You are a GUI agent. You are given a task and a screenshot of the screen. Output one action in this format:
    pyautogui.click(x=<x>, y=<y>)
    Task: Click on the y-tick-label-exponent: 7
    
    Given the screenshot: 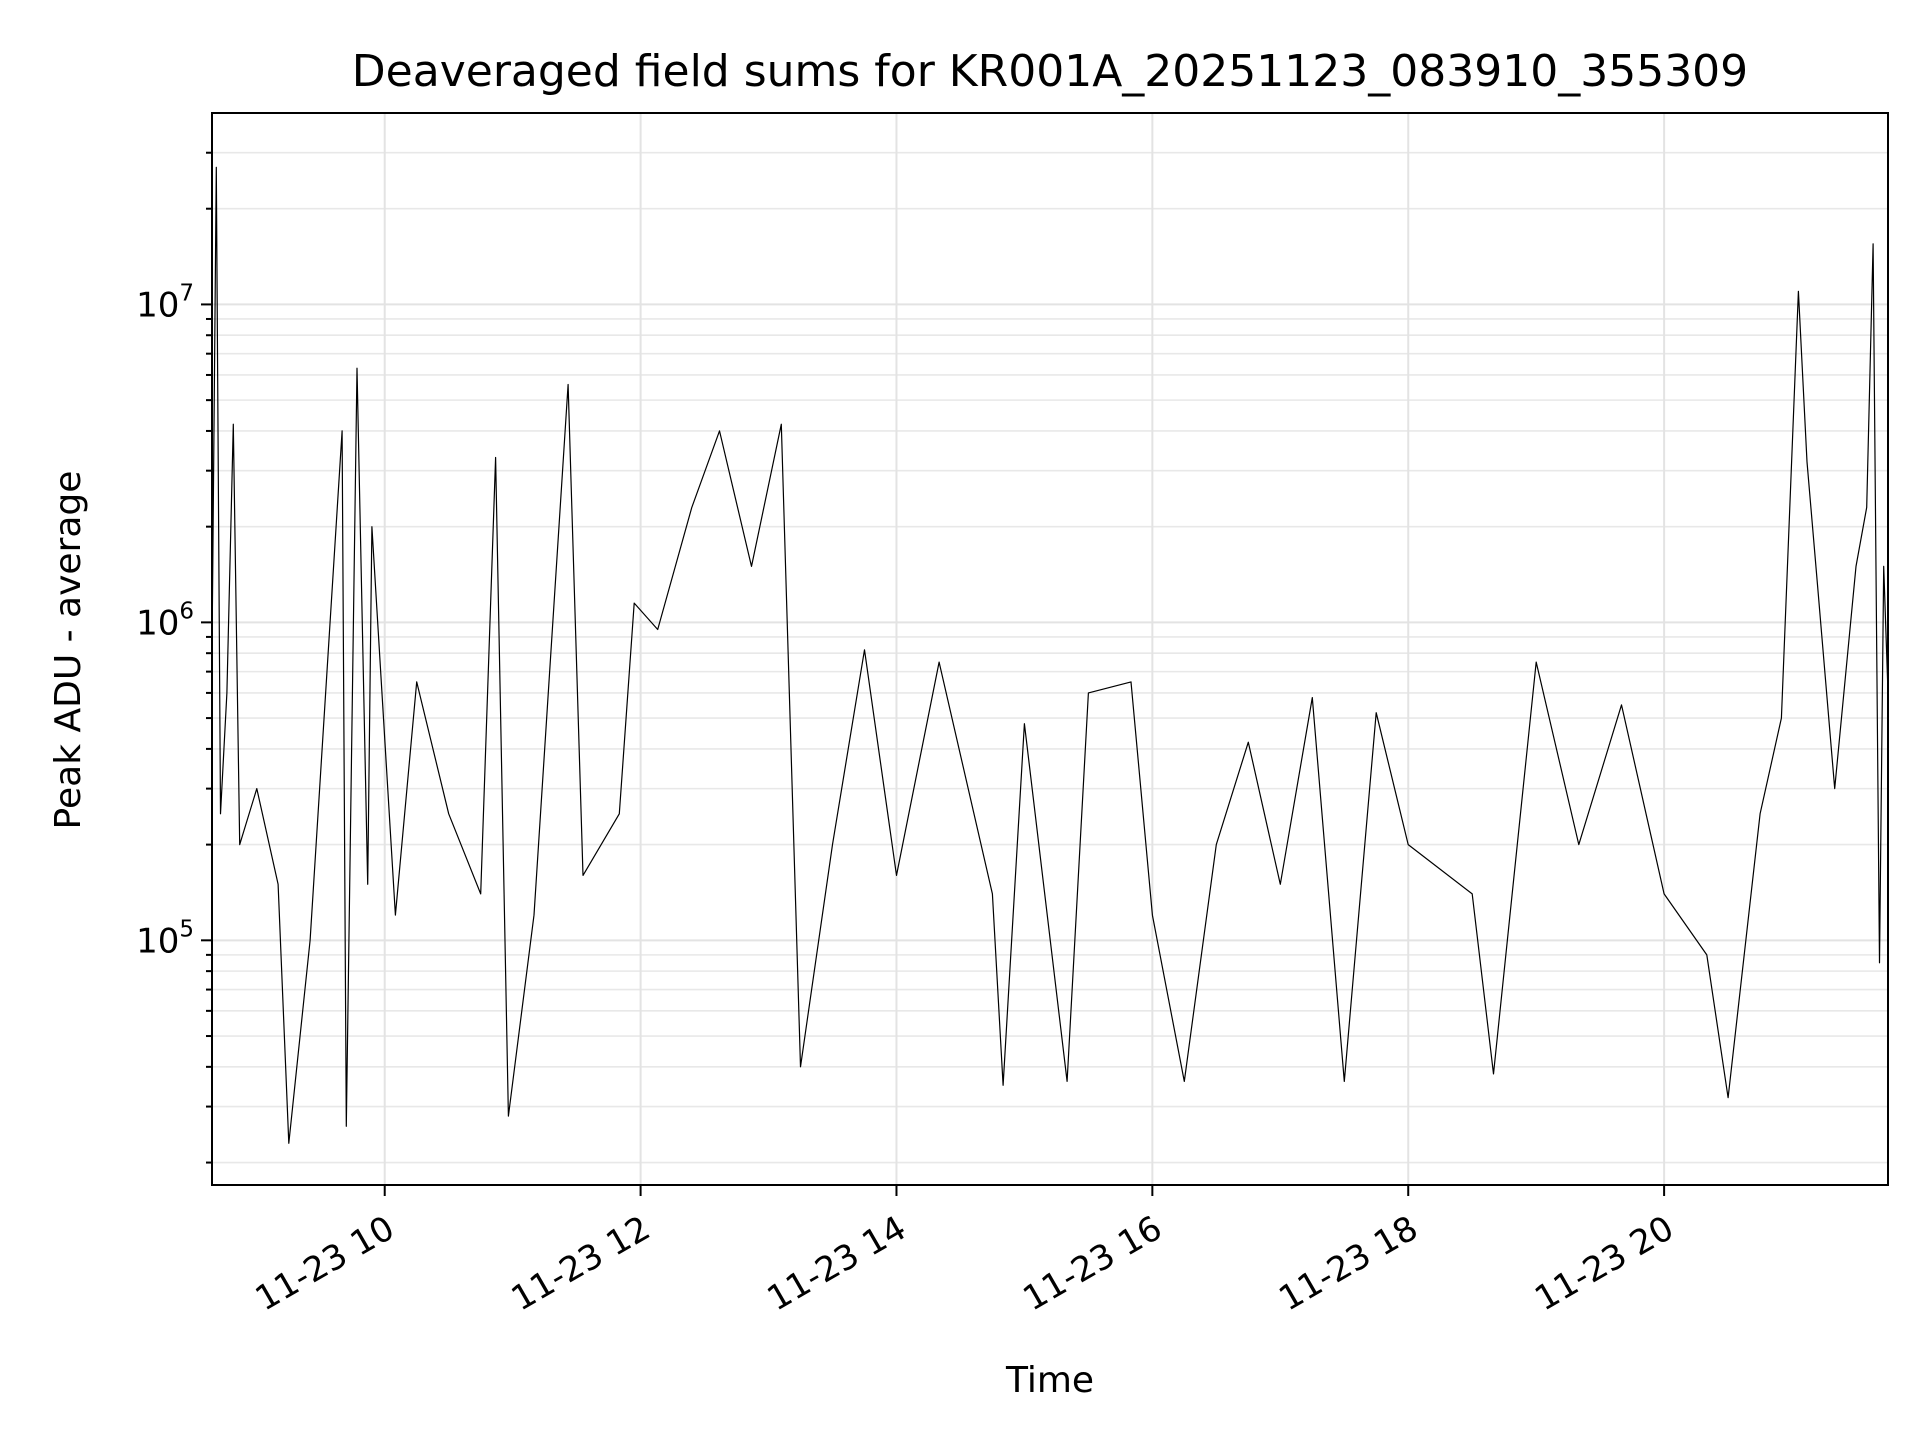 What is the action you would take?
    pyautogui.click(x=186, y=293)
    